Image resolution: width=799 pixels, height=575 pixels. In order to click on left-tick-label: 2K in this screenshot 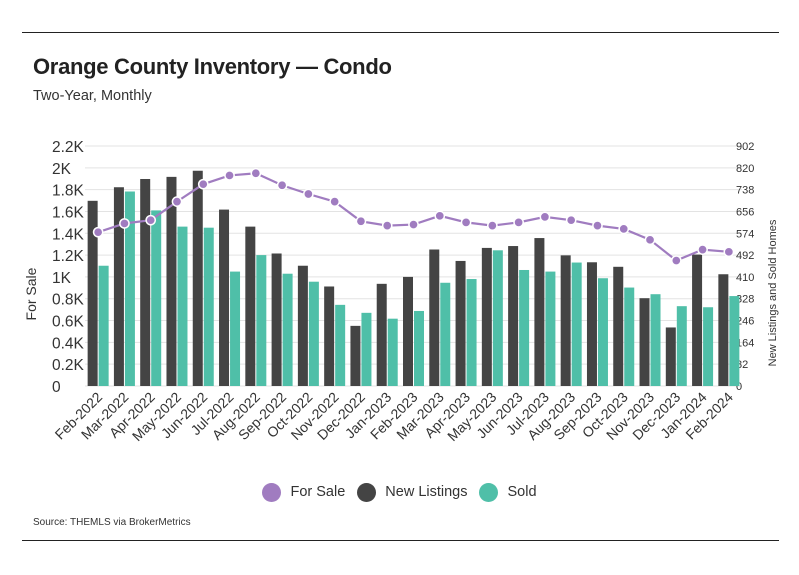, I will do `click(62, 169)`.